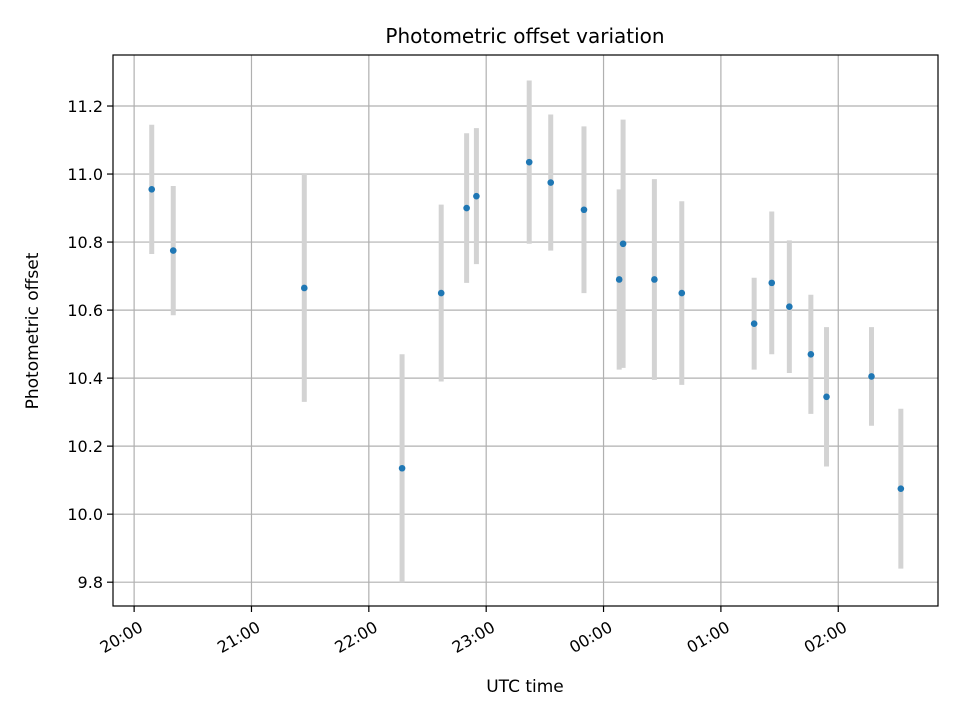 Image resolution: width=960 pixels, height=720 pixels. Describe the element at coordinates (90, 582) in the screenshot. I see `y-tick-label: 9.8` at that location.